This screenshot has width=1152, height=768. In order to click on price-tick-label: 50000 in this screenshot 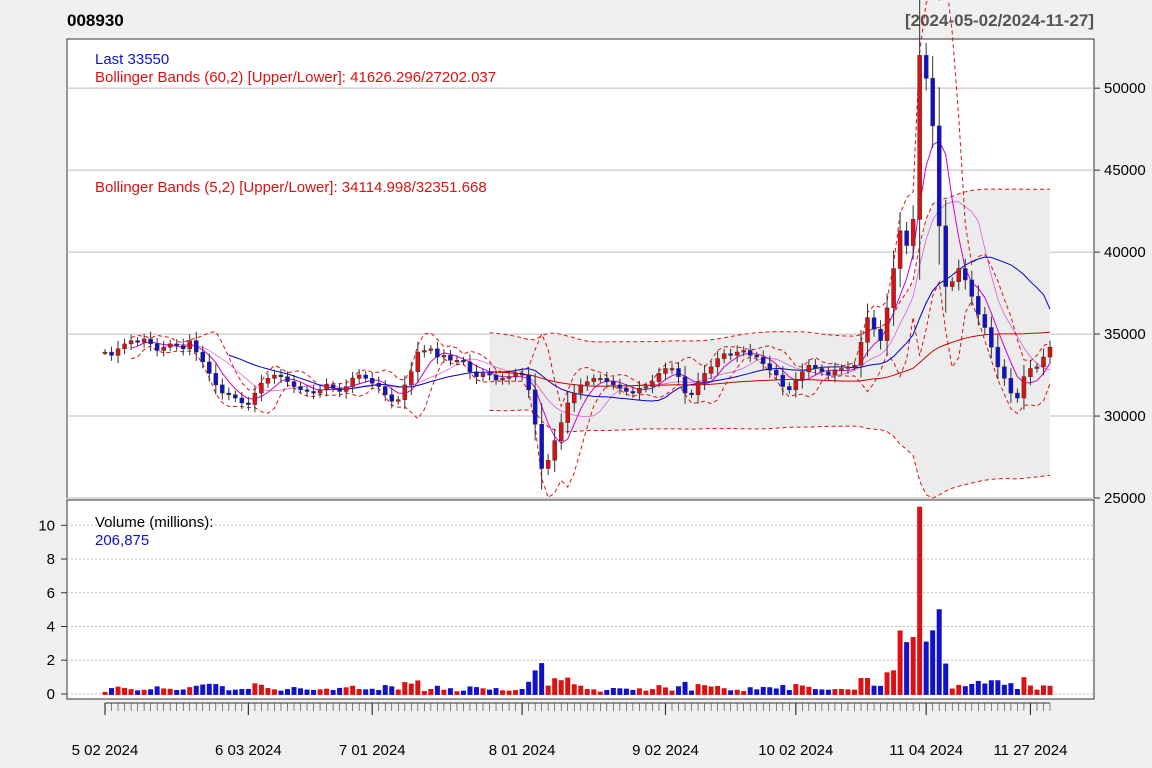, I will do `click(1125, 88)`.